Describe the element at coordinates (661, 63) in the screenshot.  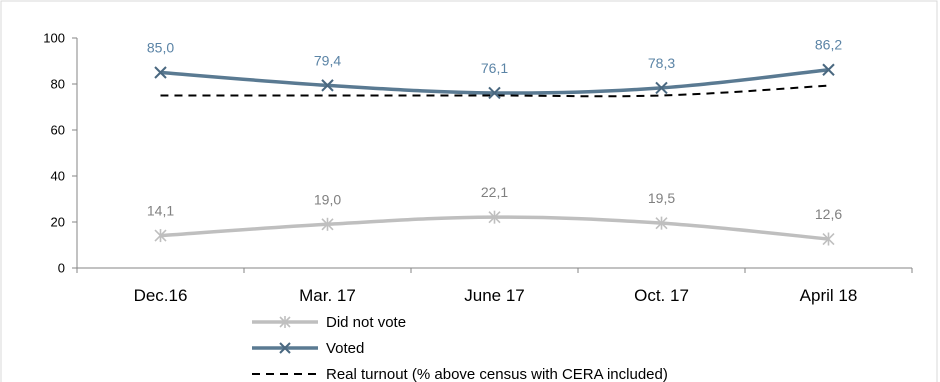
I see `data-label: 78,3` at that location.